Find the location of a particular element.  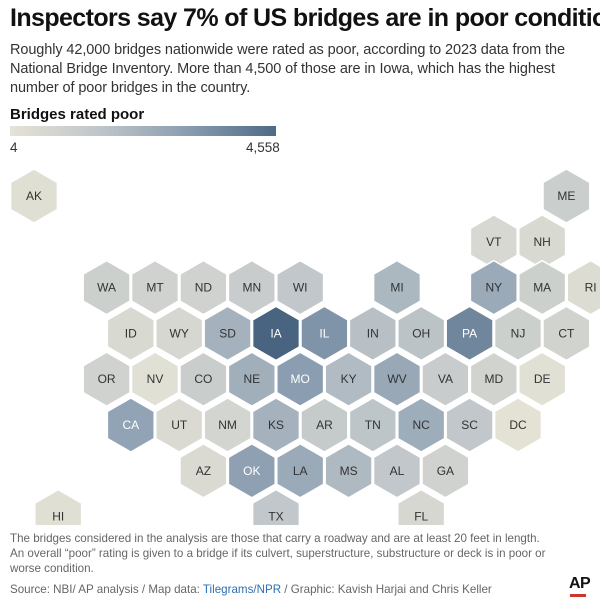

state-tile-wi: WI is located at coordinates (300, 287).